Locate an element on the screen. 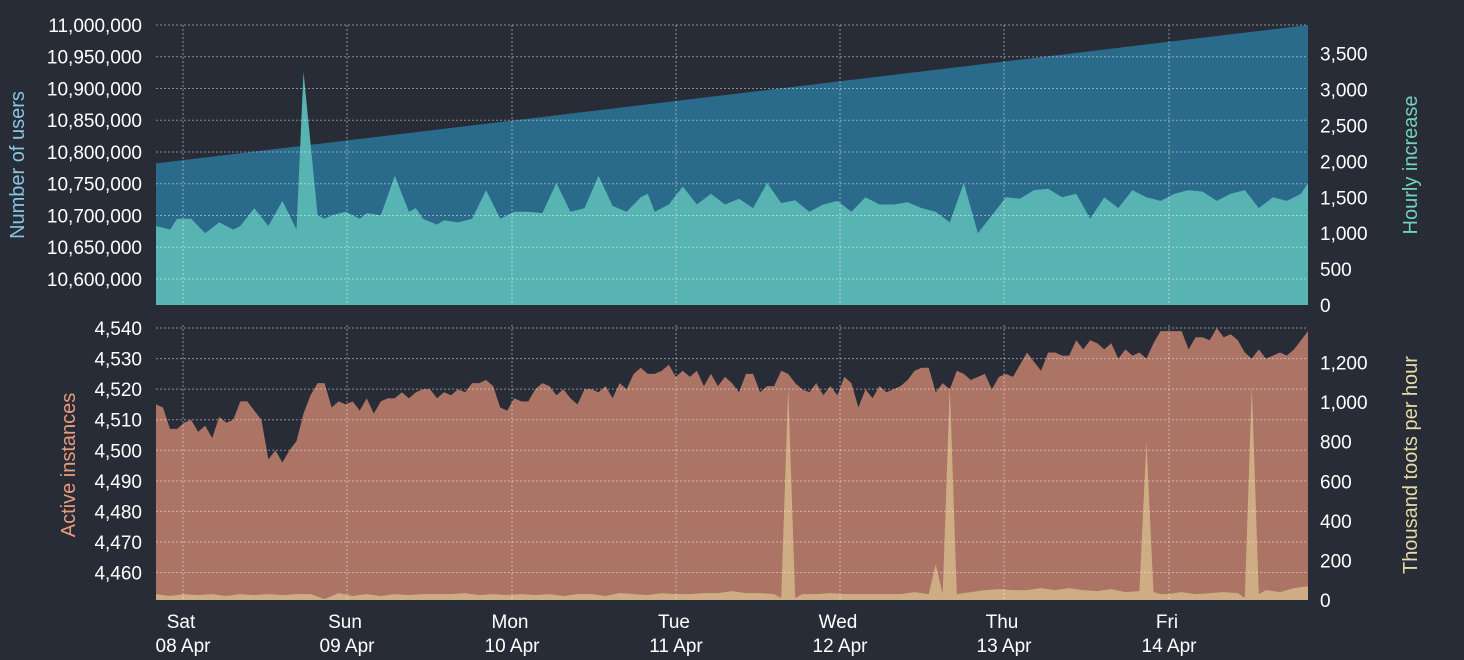 The width and height of the screenshot is (1464, 660). x-tick-date: 10 Apr is located at coordinates (513, 646).